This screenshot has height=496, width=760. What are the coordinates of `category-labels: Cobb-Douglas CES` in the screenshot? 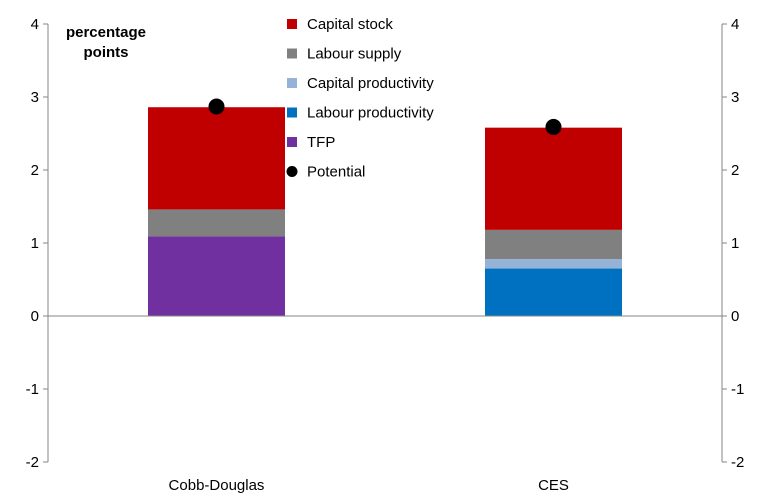 It's located at (369, 485).